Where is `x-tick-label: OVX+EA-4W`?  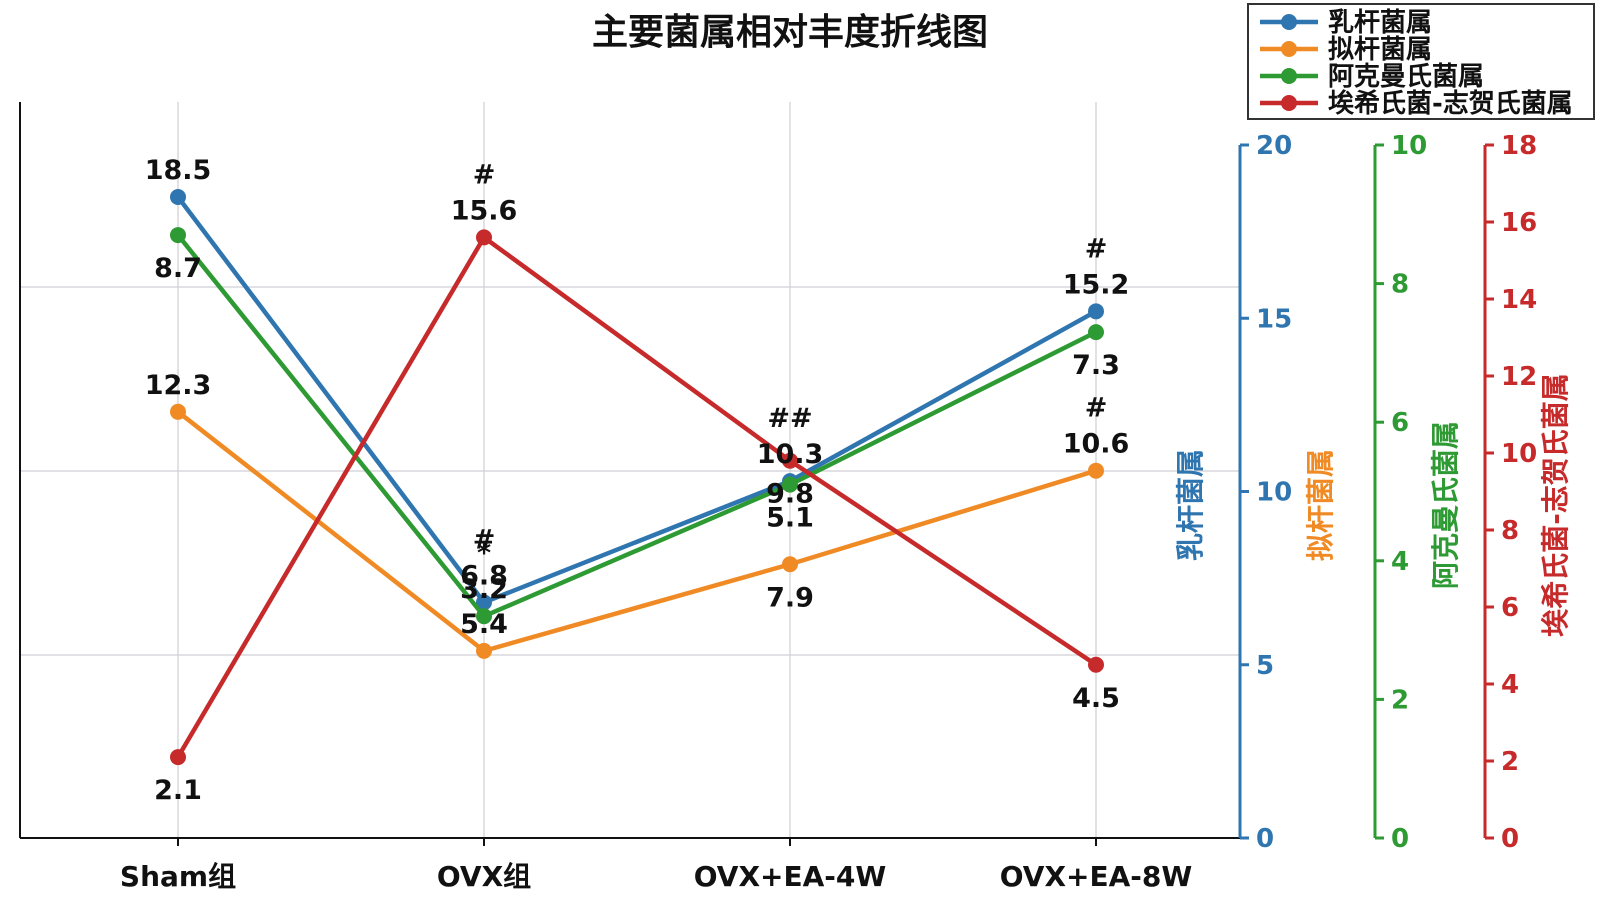
x-tick-label: OVX+EA-4W is located at coordinates (790, 876).